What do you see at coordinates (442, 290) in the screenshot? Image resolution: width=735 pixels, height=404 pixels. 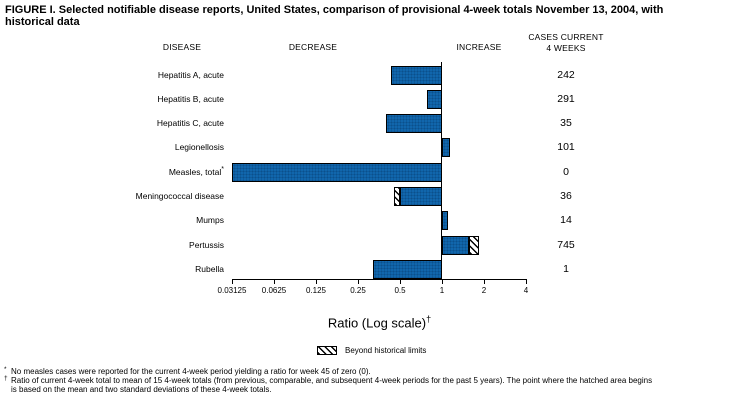 I see `axis-tick-label: 1` at bounding box center [442, 290].